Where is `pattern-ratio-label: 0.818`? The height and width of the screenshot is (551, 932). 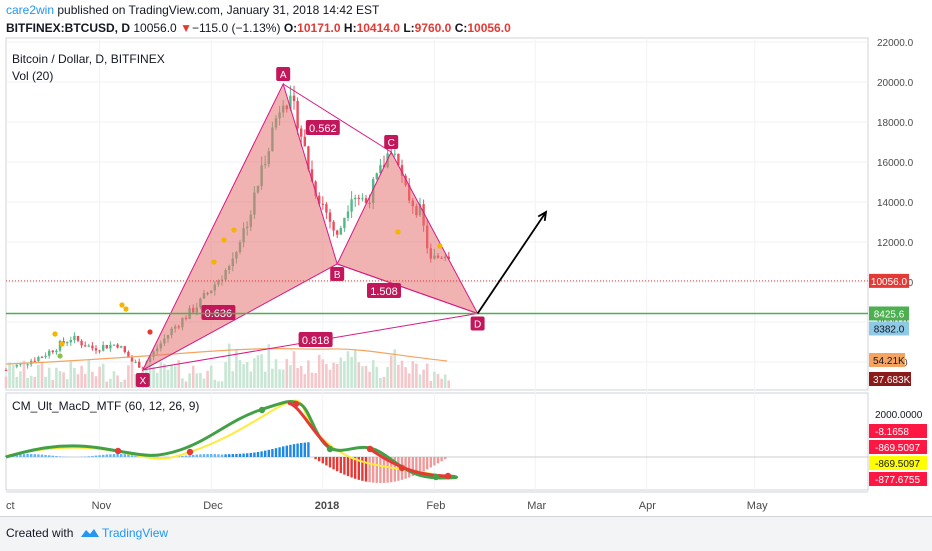 pattern-ratio-label: 0.818 is located at coordinates (316, 341).